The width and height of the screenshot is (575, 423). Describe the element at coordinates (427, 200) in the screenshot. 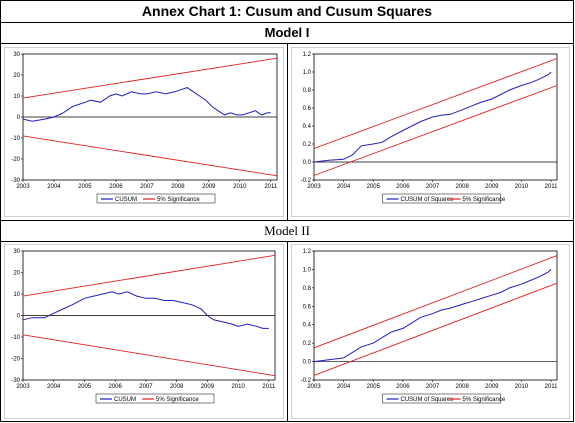

I see `legend-label-main: CUSUM of Squares` at that location.